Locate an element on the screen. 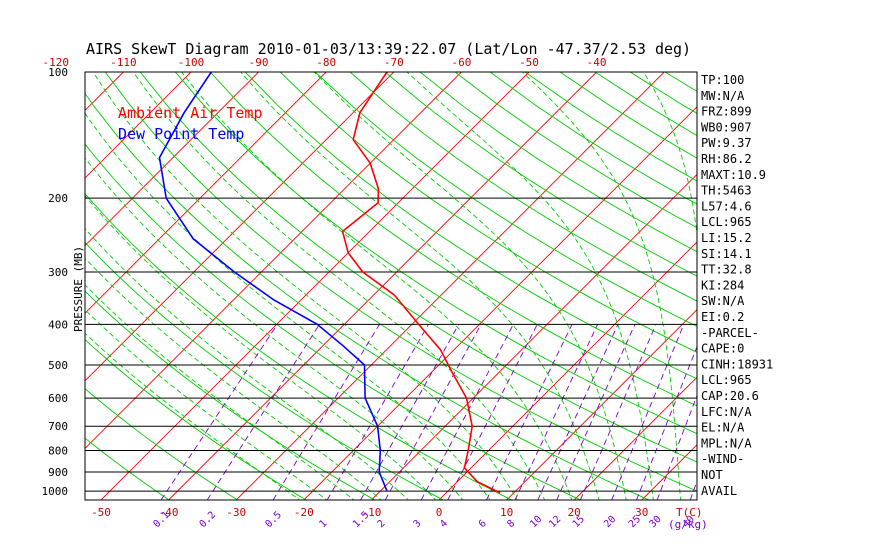  bottom-temperature-tick-label: -50 is located at coordinates (101, 512).